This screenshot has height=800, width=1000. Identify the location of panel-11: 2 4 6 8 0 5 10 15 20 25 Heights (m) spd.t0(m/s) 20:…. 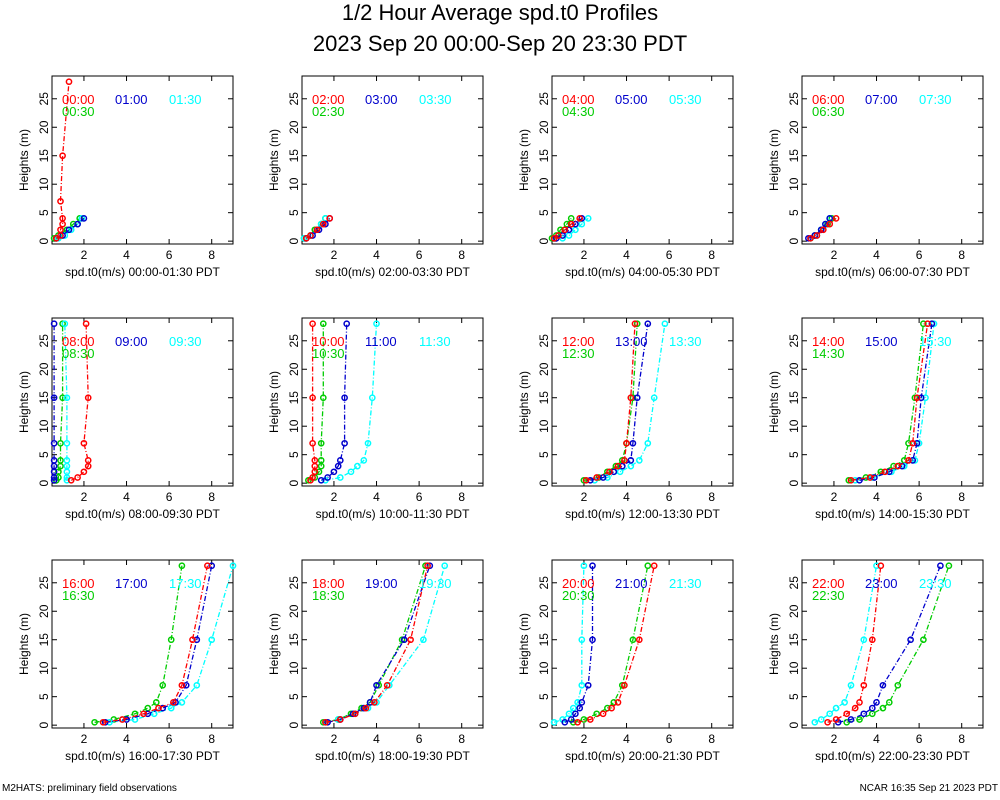
(625, 661).